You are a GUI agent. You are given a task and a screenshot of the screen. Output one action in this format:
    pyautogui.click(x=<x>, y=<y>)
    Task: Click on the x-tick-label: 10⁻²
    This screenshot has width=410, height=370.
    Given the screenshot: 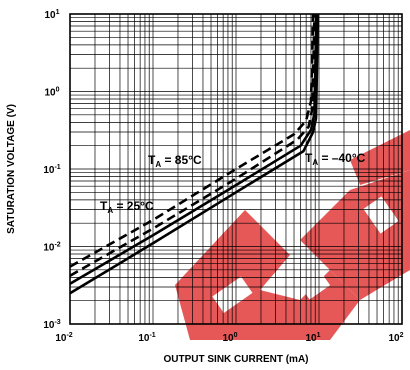 What is the action you would take?
    pyautogui.click(x=63, y=338)
    